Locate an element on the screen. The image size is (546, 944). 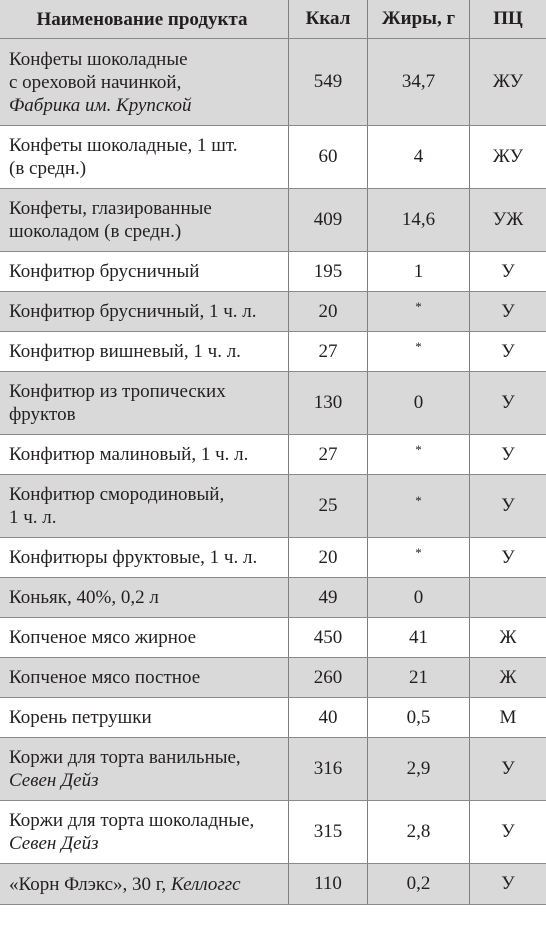
product-name-line: Копченое мясо жирное is located at coordinates (103, 637).